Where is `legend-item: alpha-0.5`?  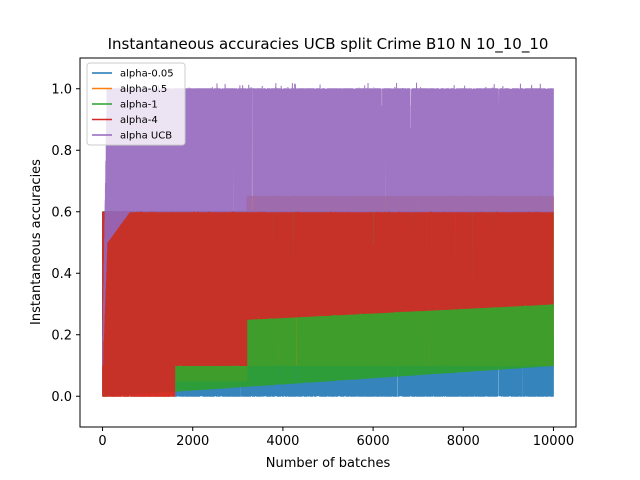 legend-item: alpha-0.5 is located at coordinates (129, 89).